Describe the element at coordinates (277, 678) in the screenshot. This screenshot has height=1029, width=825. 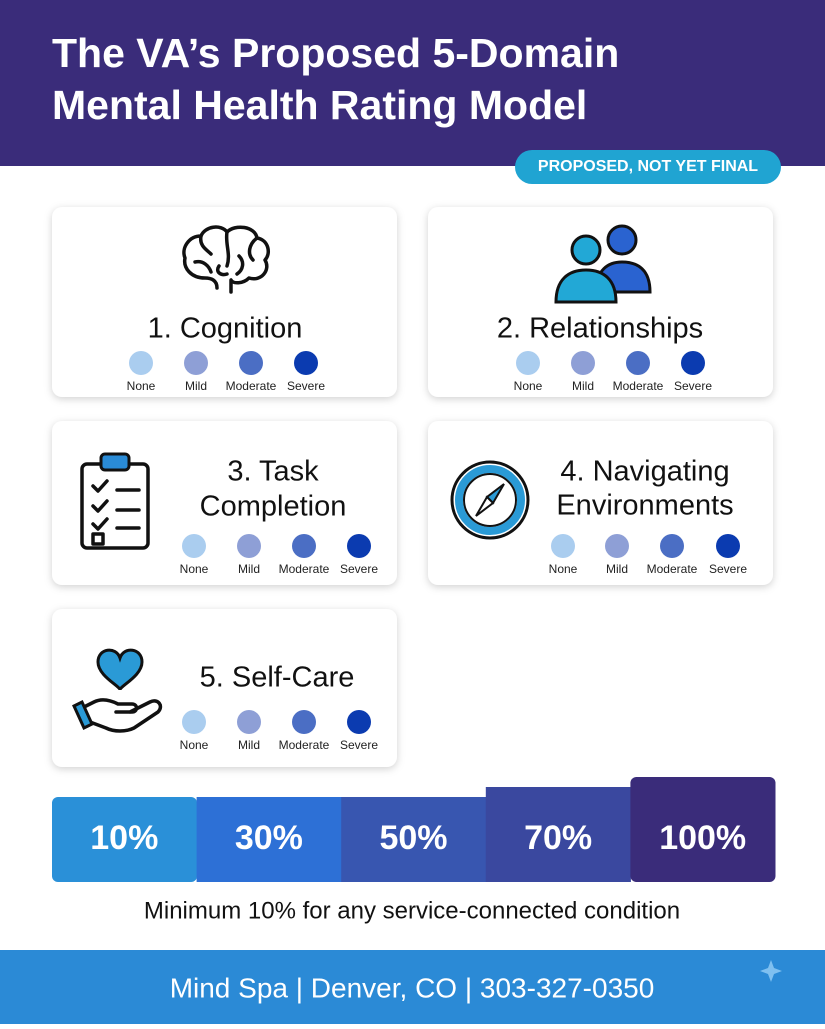
I see `domain-label: 5. Self-Care` at that location.